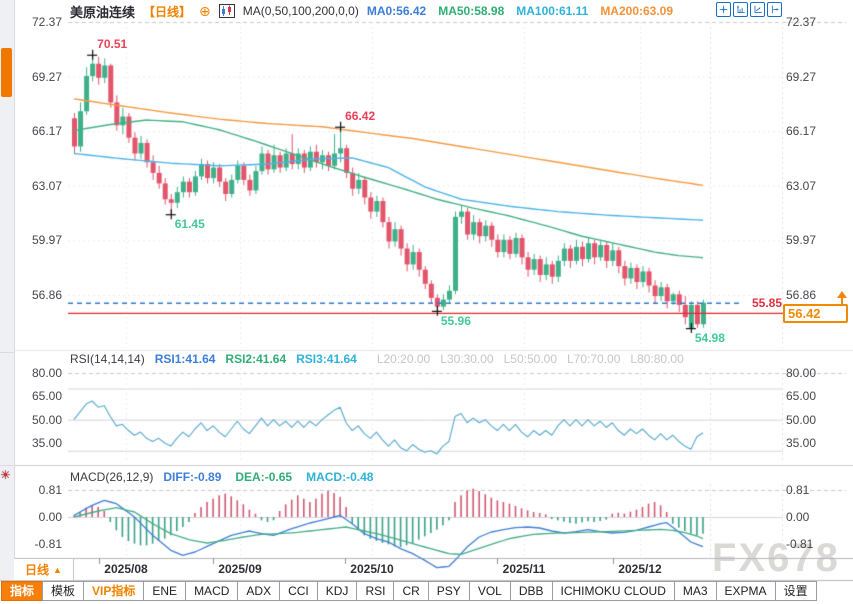 The height and width of the screenshot is (604, 853). Describe the element at coordinates (552, 11) in the screenshot. I see `ma-value: MA100:61.11` at that location.